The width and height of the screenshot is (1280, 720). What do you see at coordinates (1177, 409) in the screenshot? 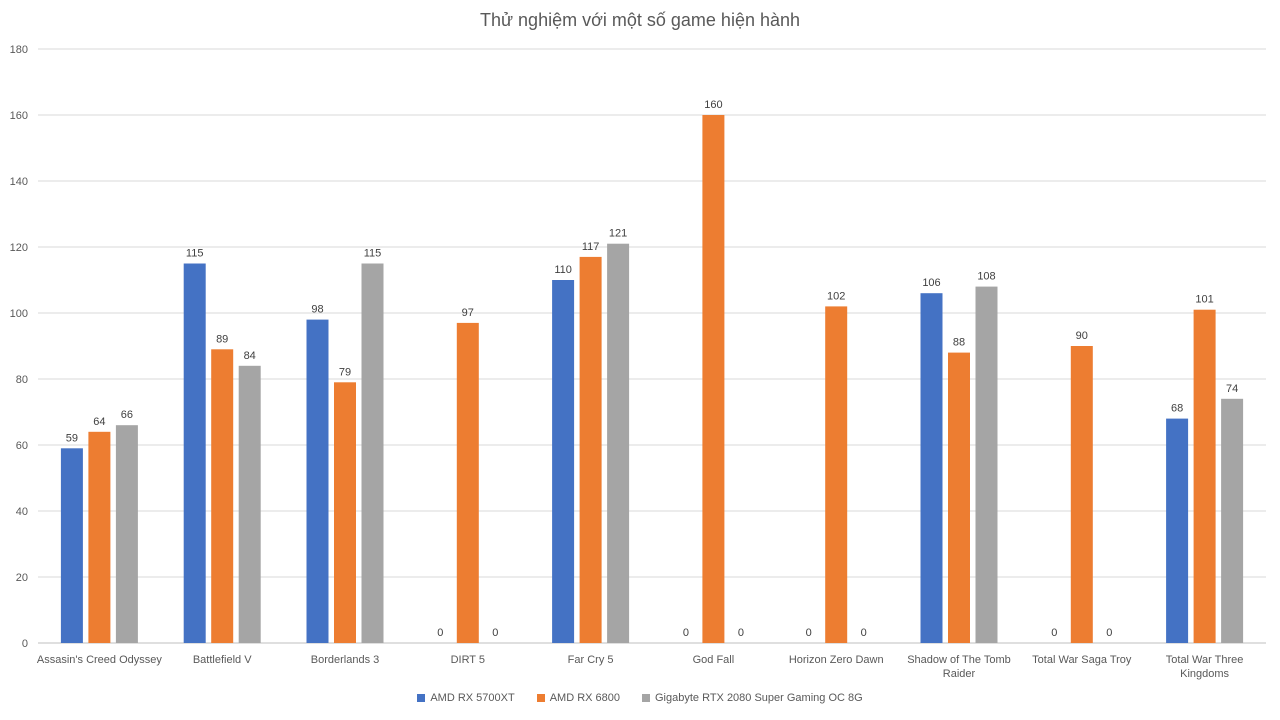
I see `data-label: 68` at bounding box center [1177, 409].